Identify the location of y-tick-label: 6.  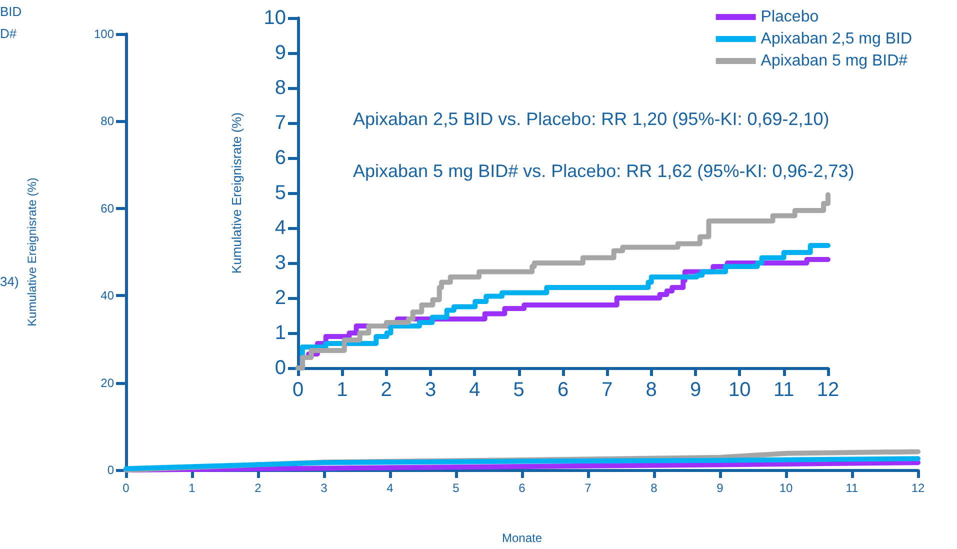
(280, 158).